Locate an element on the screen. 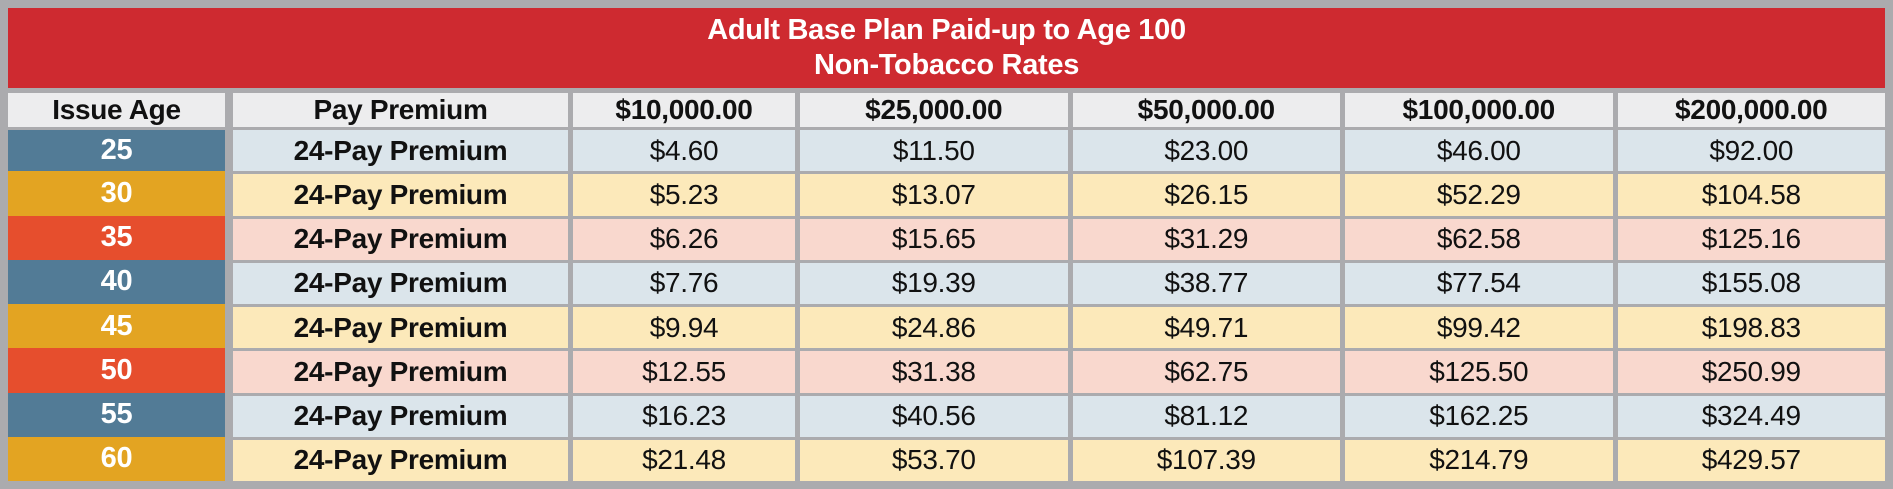 Image resolution: width=1893 pixels, height=489 pixels. rate-value-cell: $62.58 is located at coordinates (1479, 239).